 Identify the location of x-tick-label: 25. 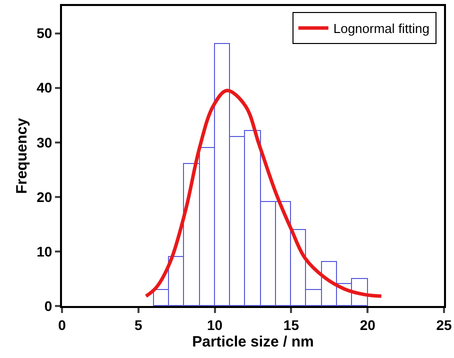
(444, 324).